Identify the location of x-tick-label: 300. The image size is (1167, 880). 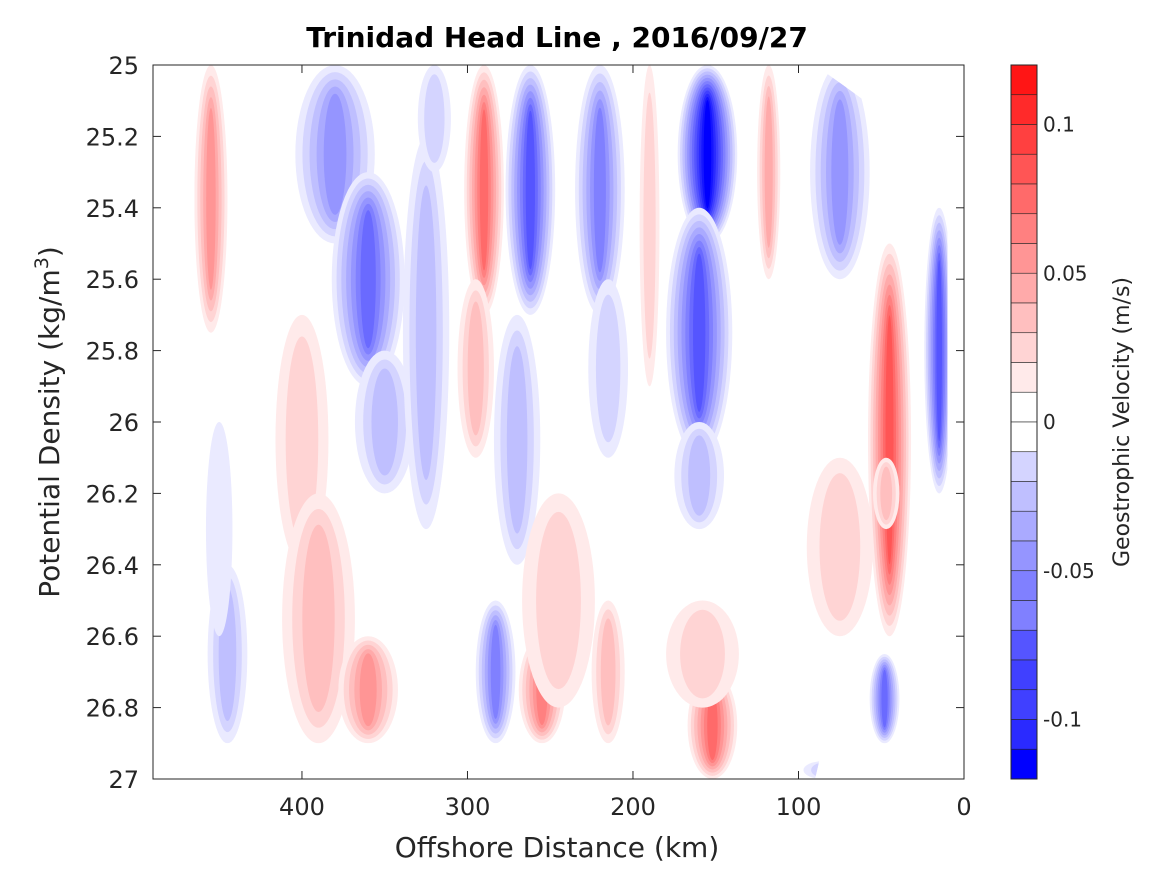
(468, 807).